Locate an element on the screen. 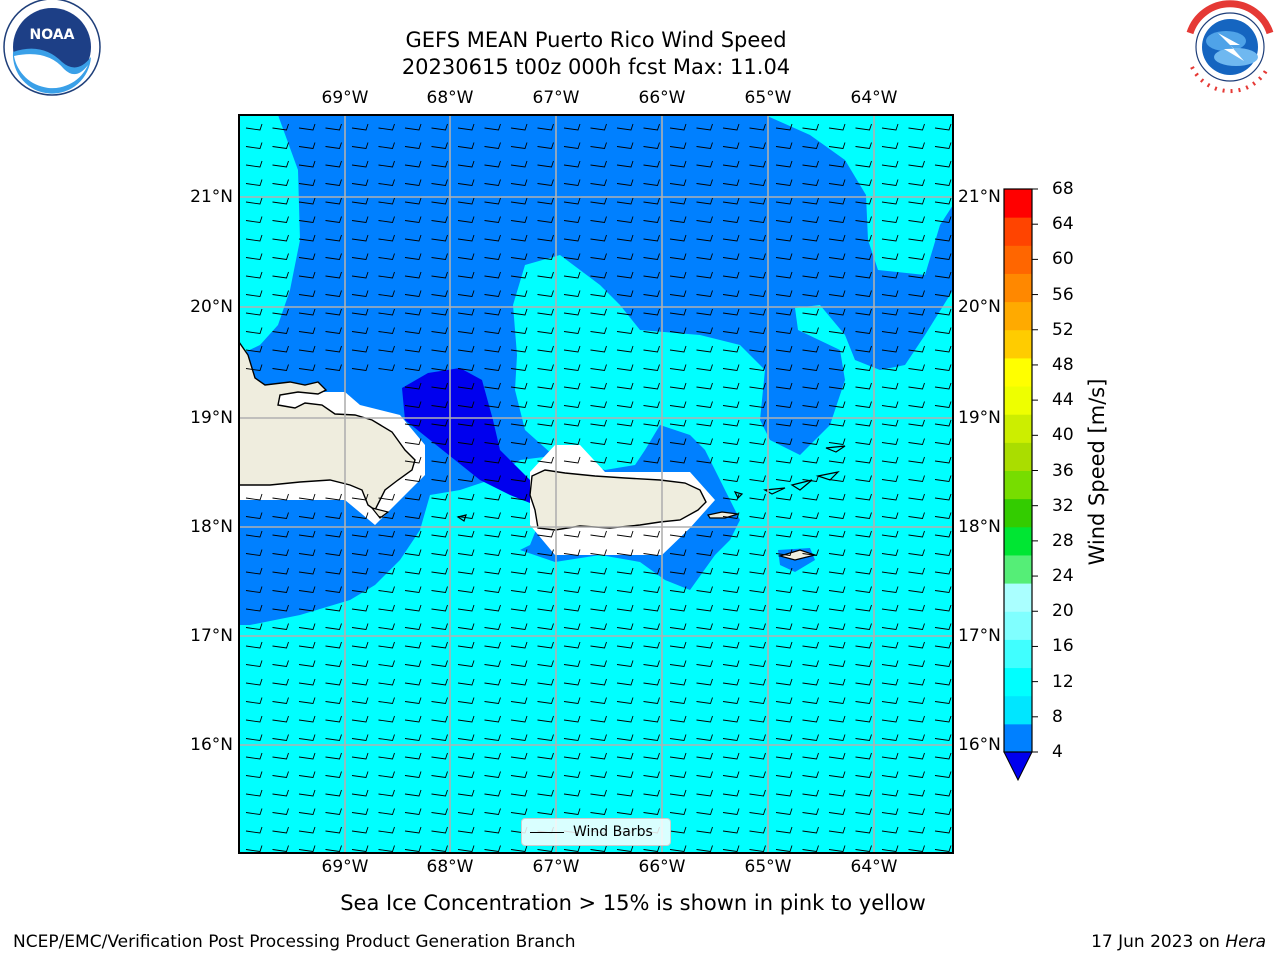 This screenshot has width=1280, height=960. lat-tick-left: 19°N is located at coordinates (211, 418).